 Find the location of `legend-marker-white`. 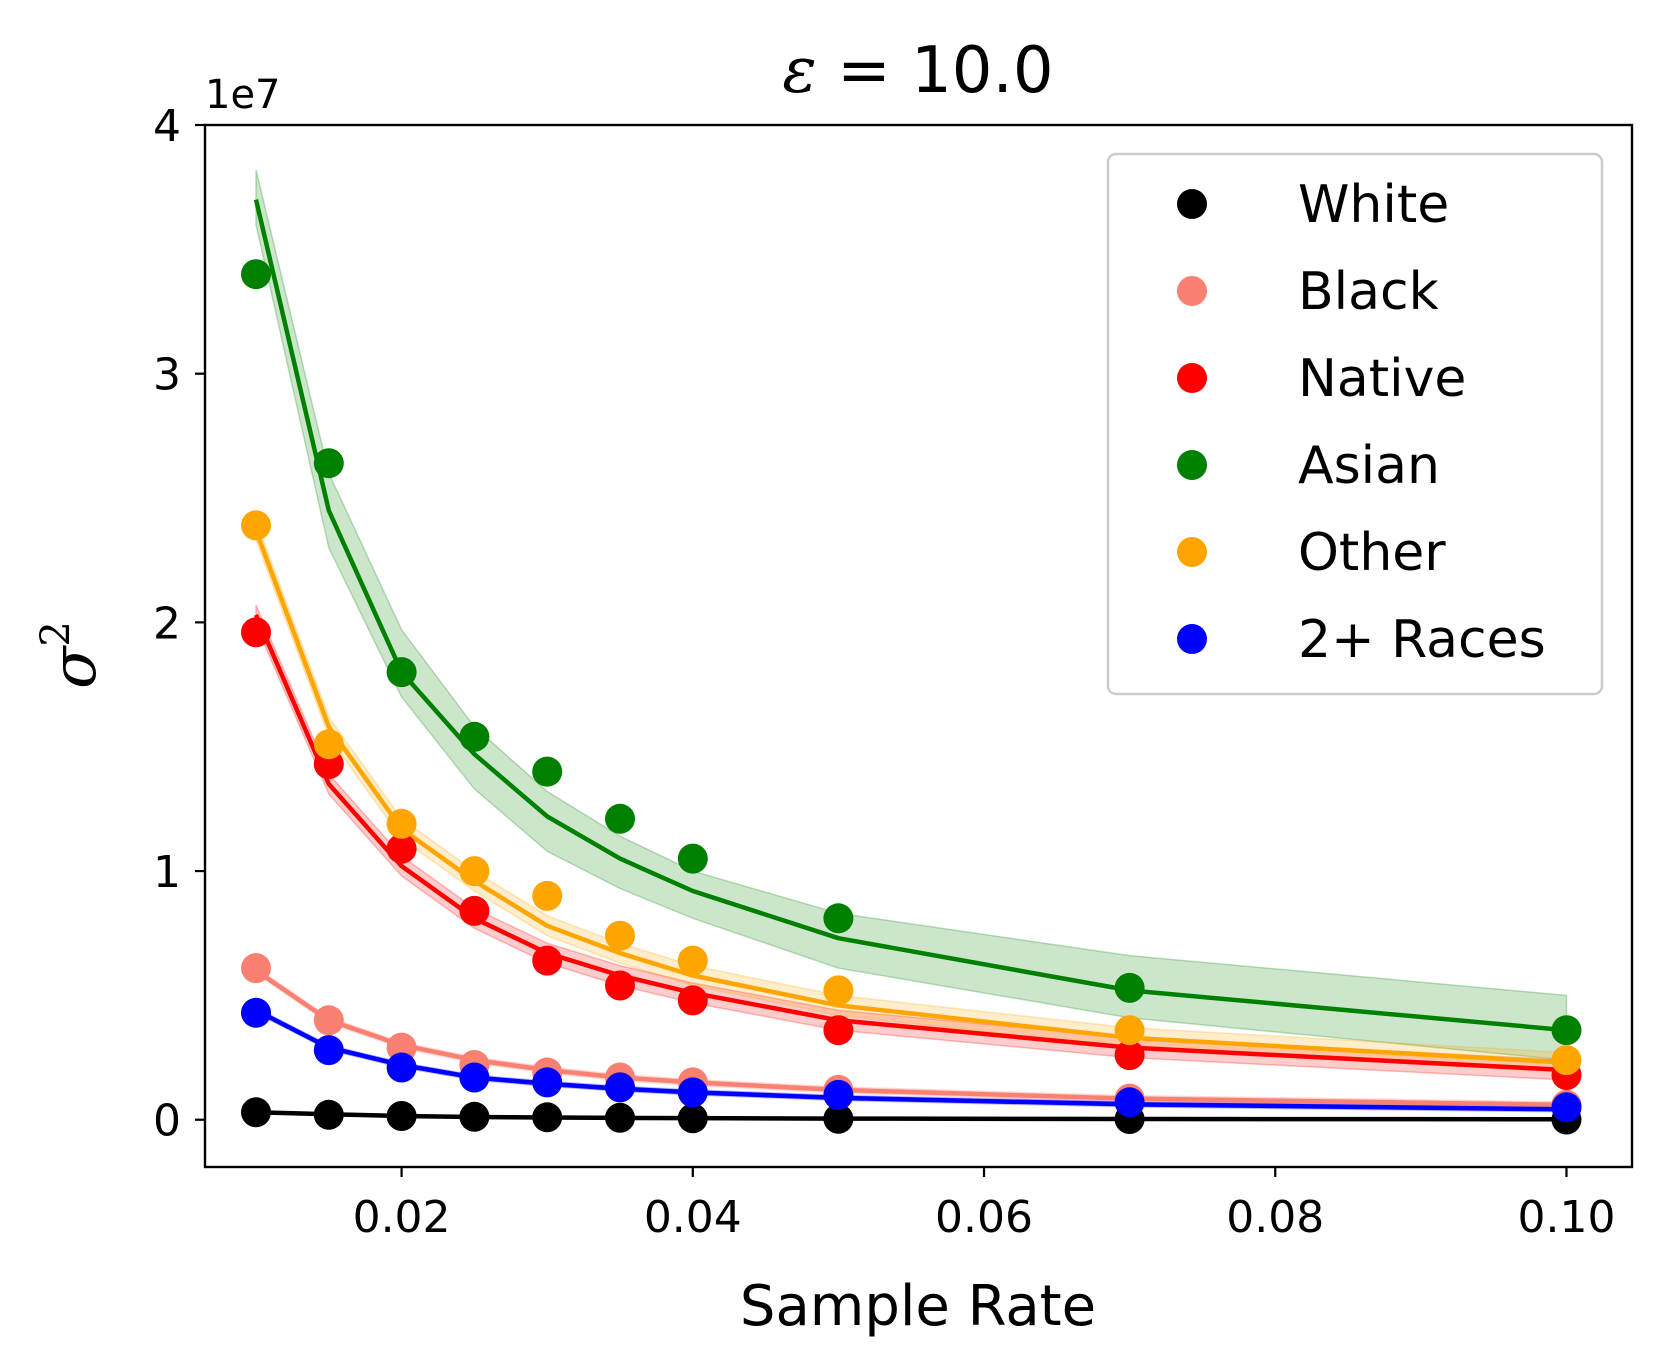

legend-marker-white is located at coordinates (1192, 204).